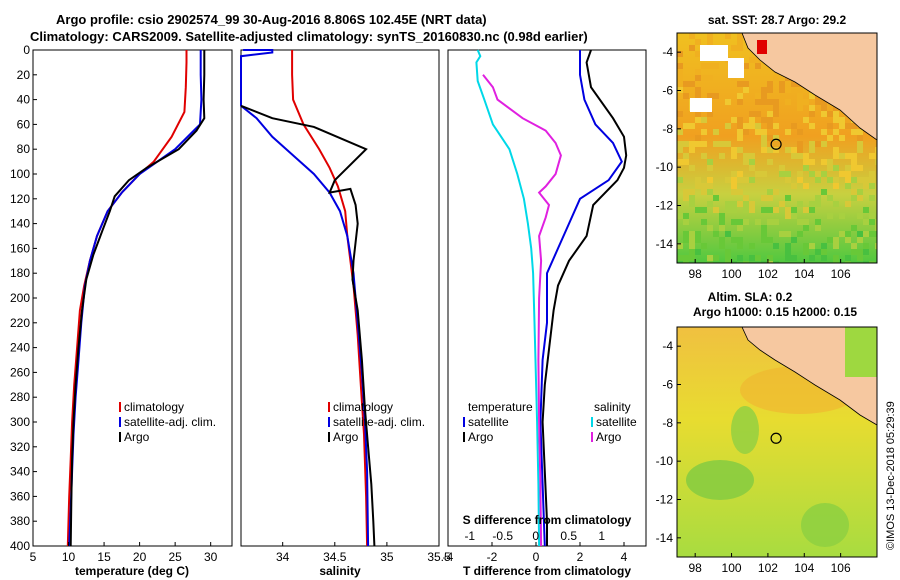 This screenshot has height=580, width=900. What do you see at coordinates (20, 273) in the screenshot?
I see `y-tick-label: 180` at bounding box center [20, 273].